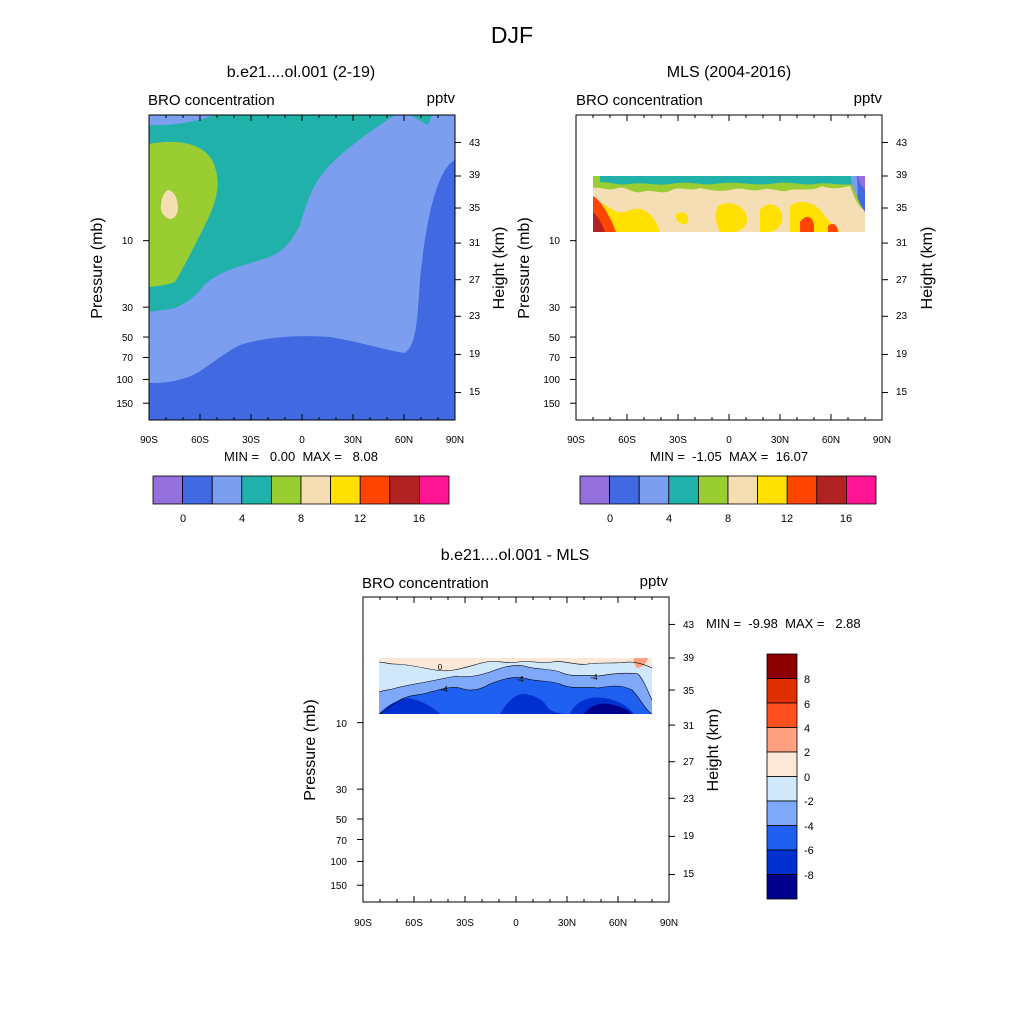 Image resolution: width=1024 pixels, height=1024 pixels. Describe the element at coordinates (128, 358) in the screenshot. I see `panel1-ytick-label: 70` at that location.